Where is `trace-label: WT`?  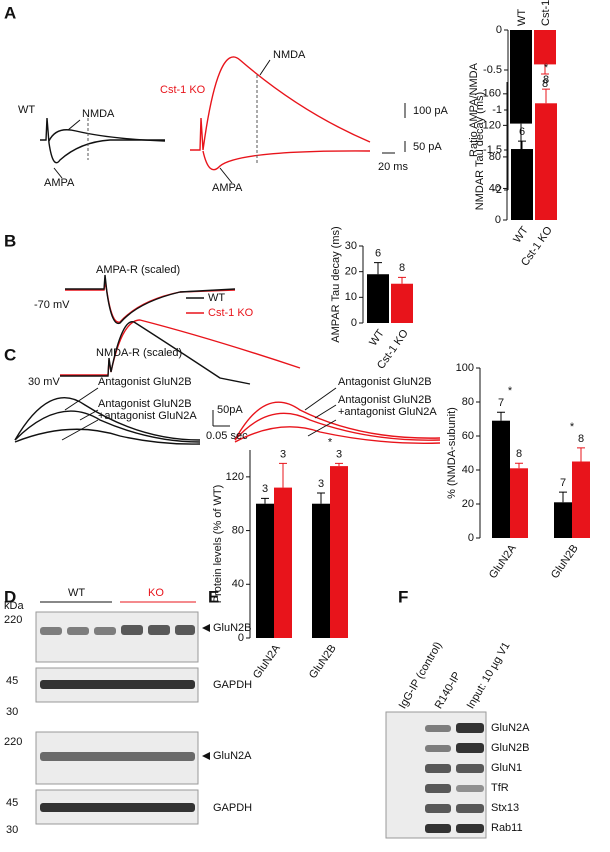
trace-label: WT is located at coordinates (26, 110).